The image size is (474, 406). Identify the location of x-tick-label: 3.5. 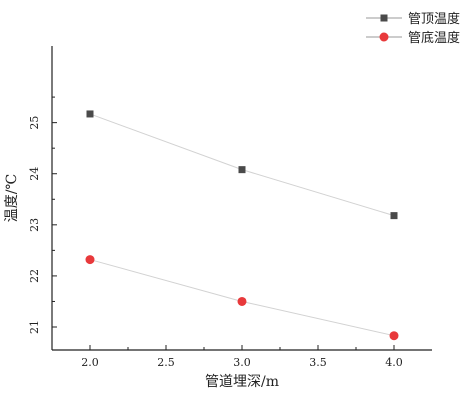
(318, 362).